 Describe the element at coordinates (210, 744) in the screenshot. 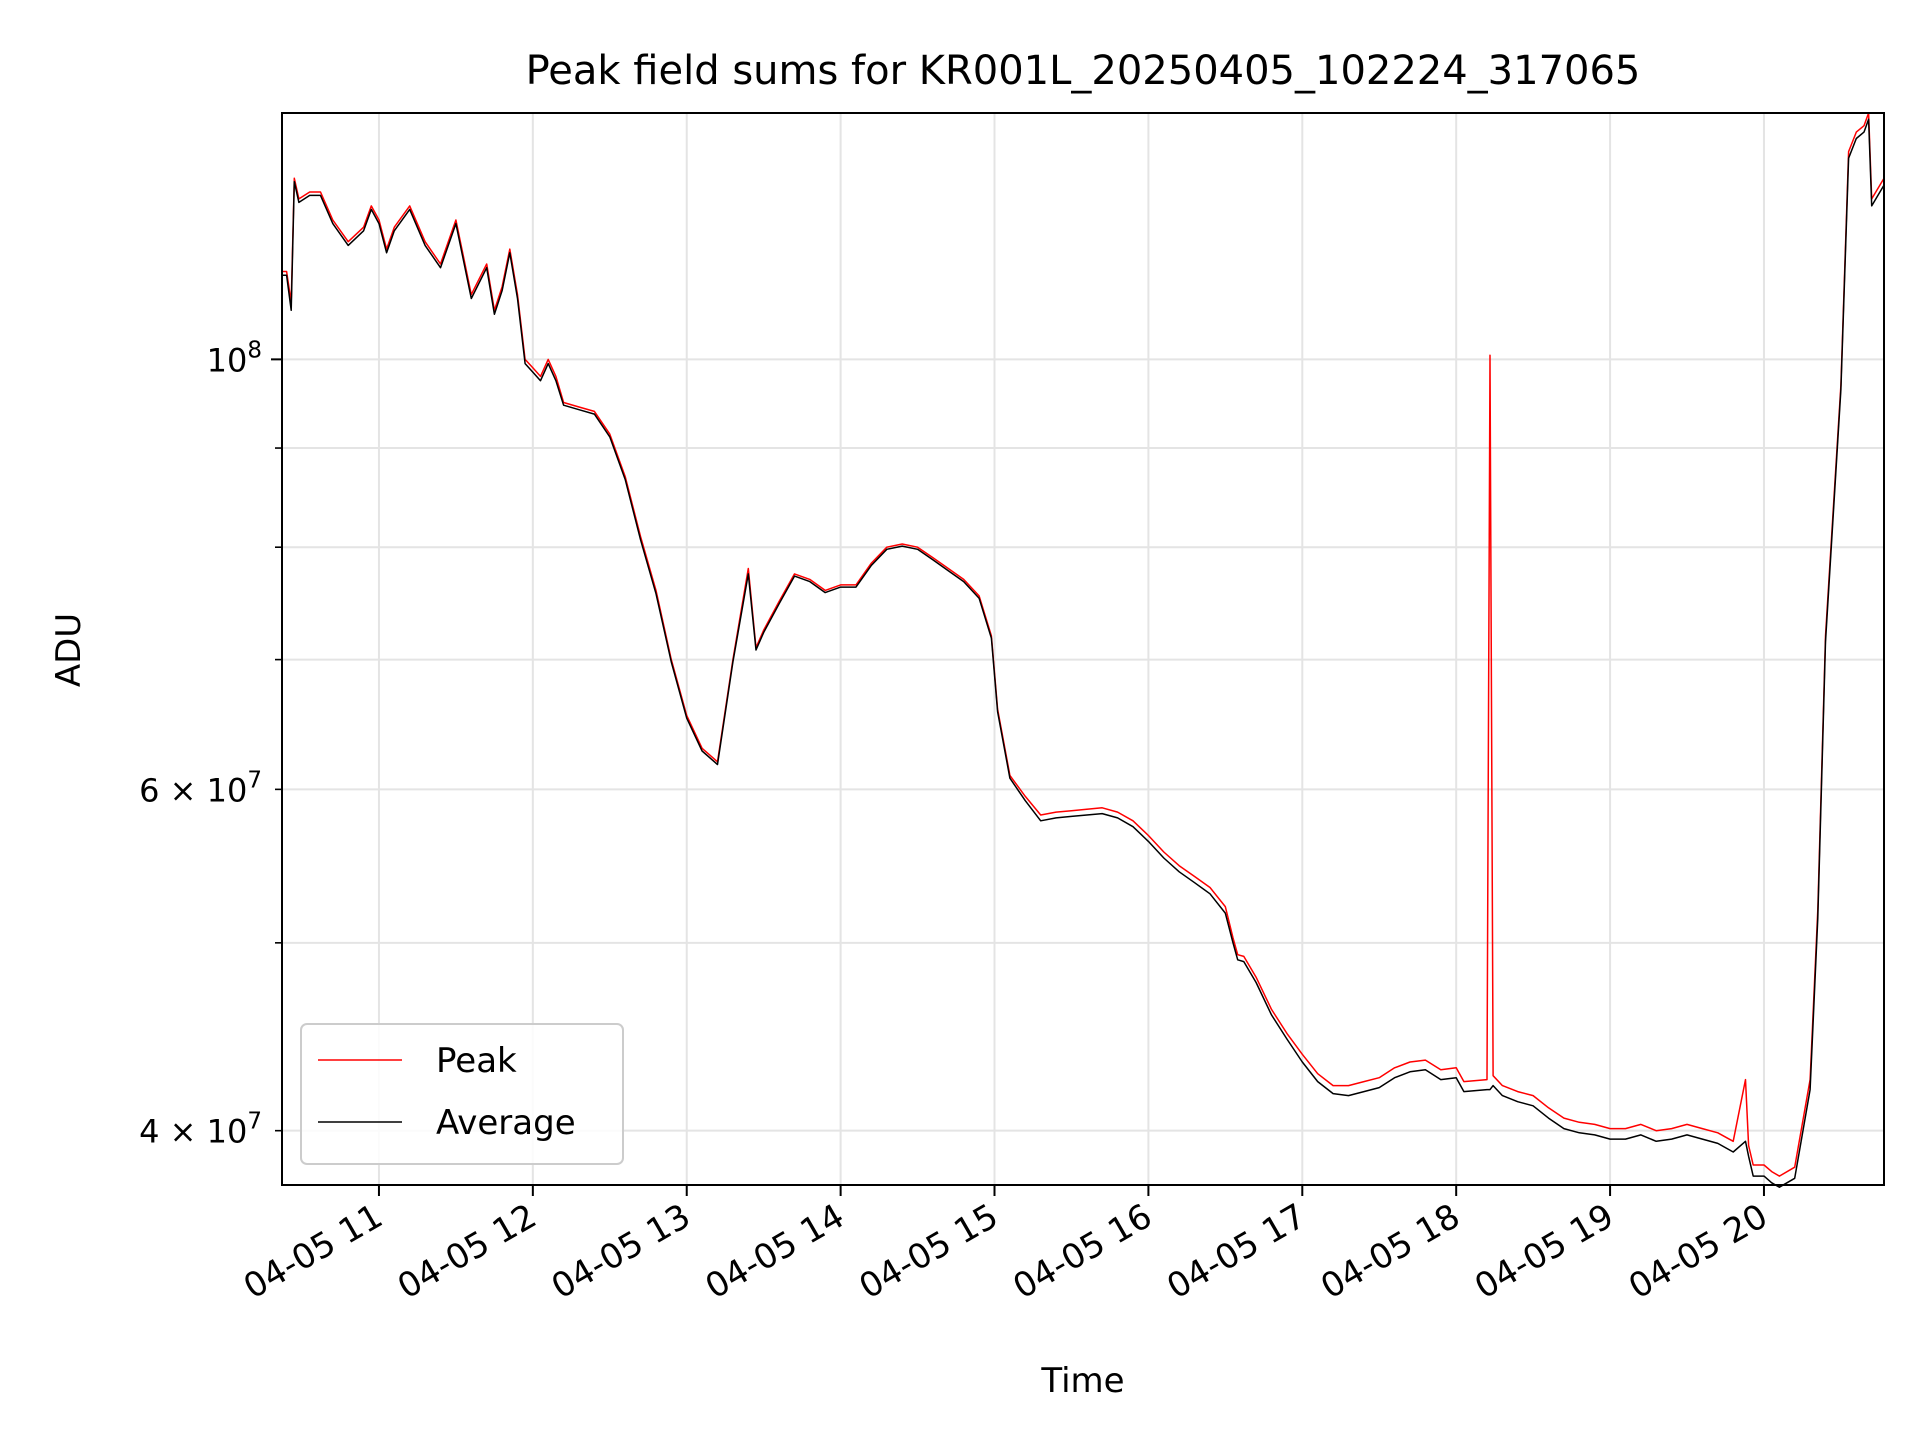

I see `y-axis: 4 × 107 6 × 107 108` at that location.